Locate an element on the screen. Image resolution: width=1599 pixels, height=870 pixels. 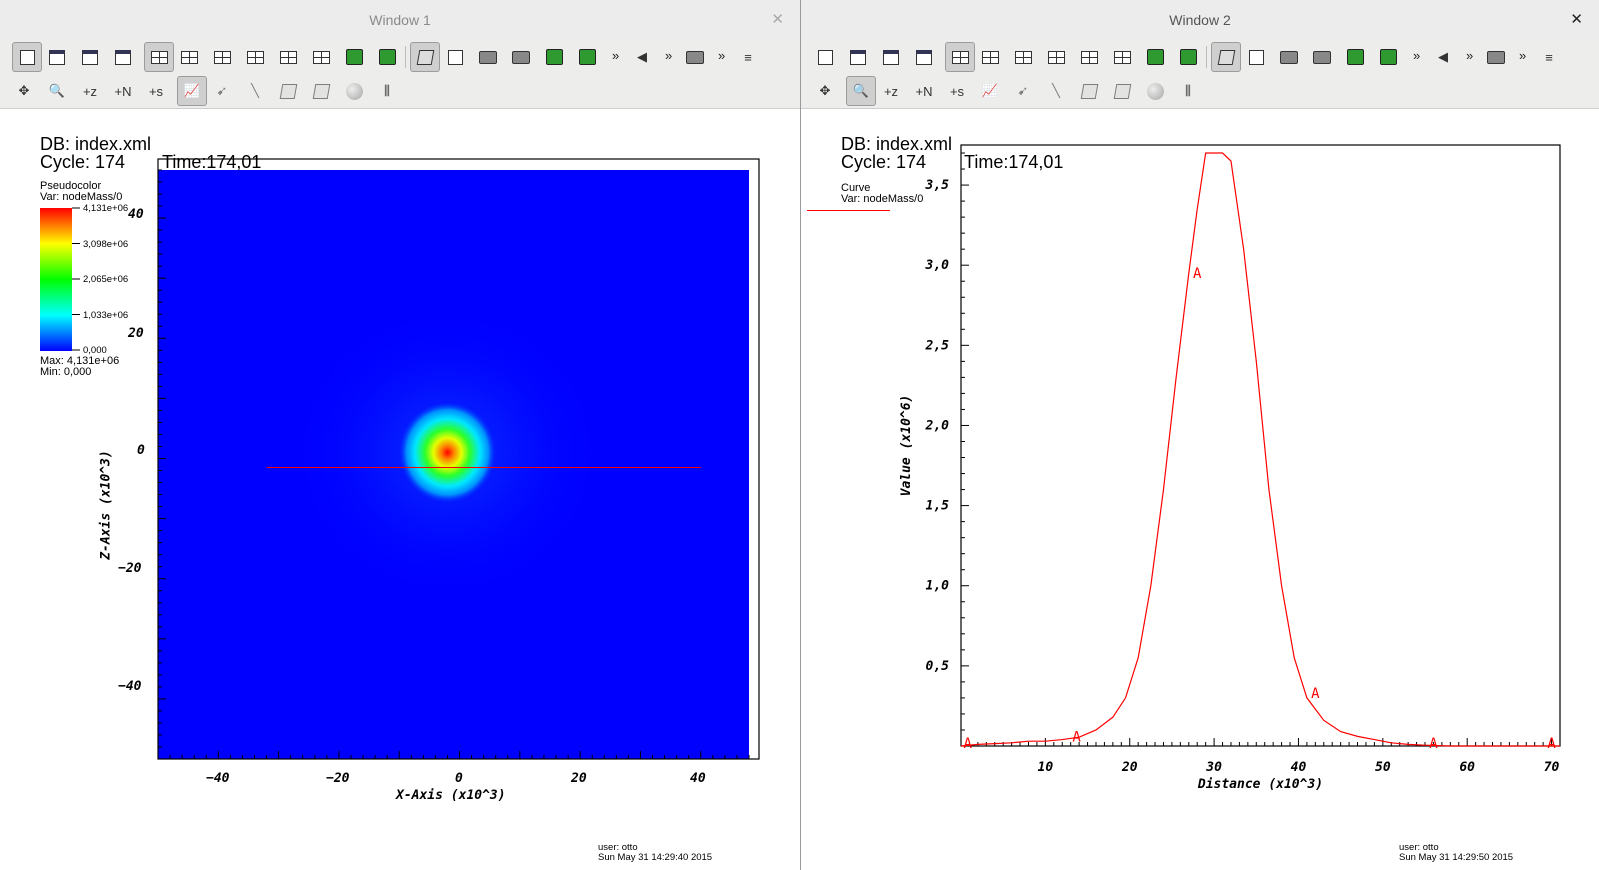
y-tick: 40 is located at coordinates (136, 214).